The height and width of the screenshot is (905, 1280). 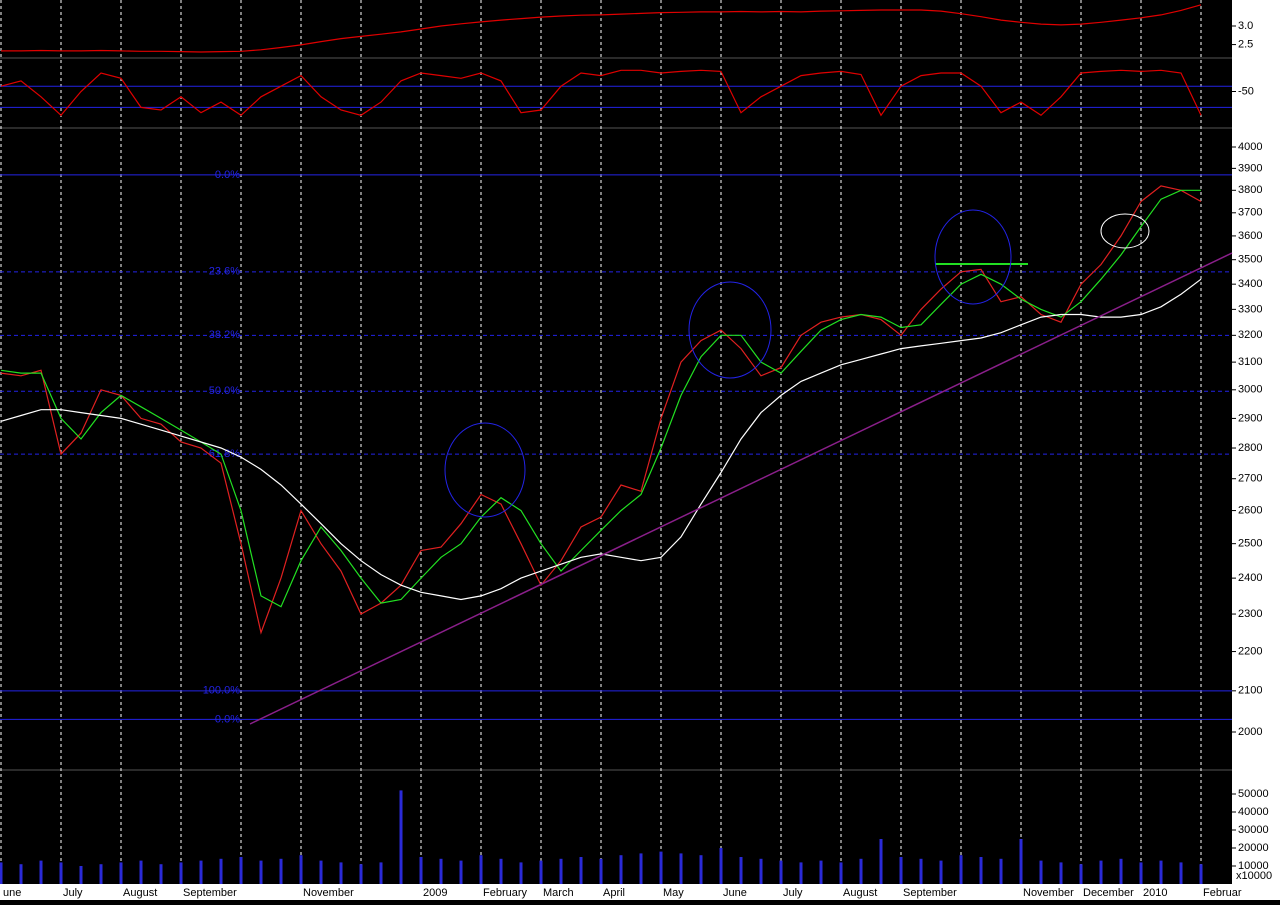 I want to click on x-tick-label: December, so click(x=1108, y=893).